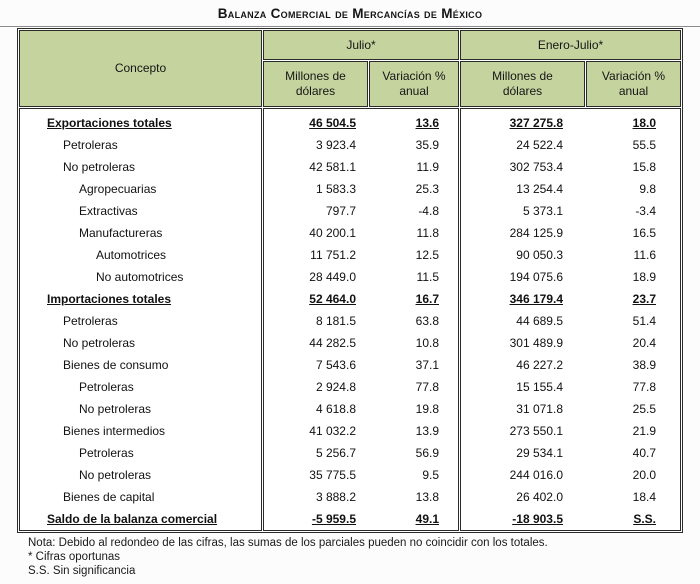  Describe the element at coordinates (335, 321) in the screenshot. I see `millones-value: 8 181.5` at that location.